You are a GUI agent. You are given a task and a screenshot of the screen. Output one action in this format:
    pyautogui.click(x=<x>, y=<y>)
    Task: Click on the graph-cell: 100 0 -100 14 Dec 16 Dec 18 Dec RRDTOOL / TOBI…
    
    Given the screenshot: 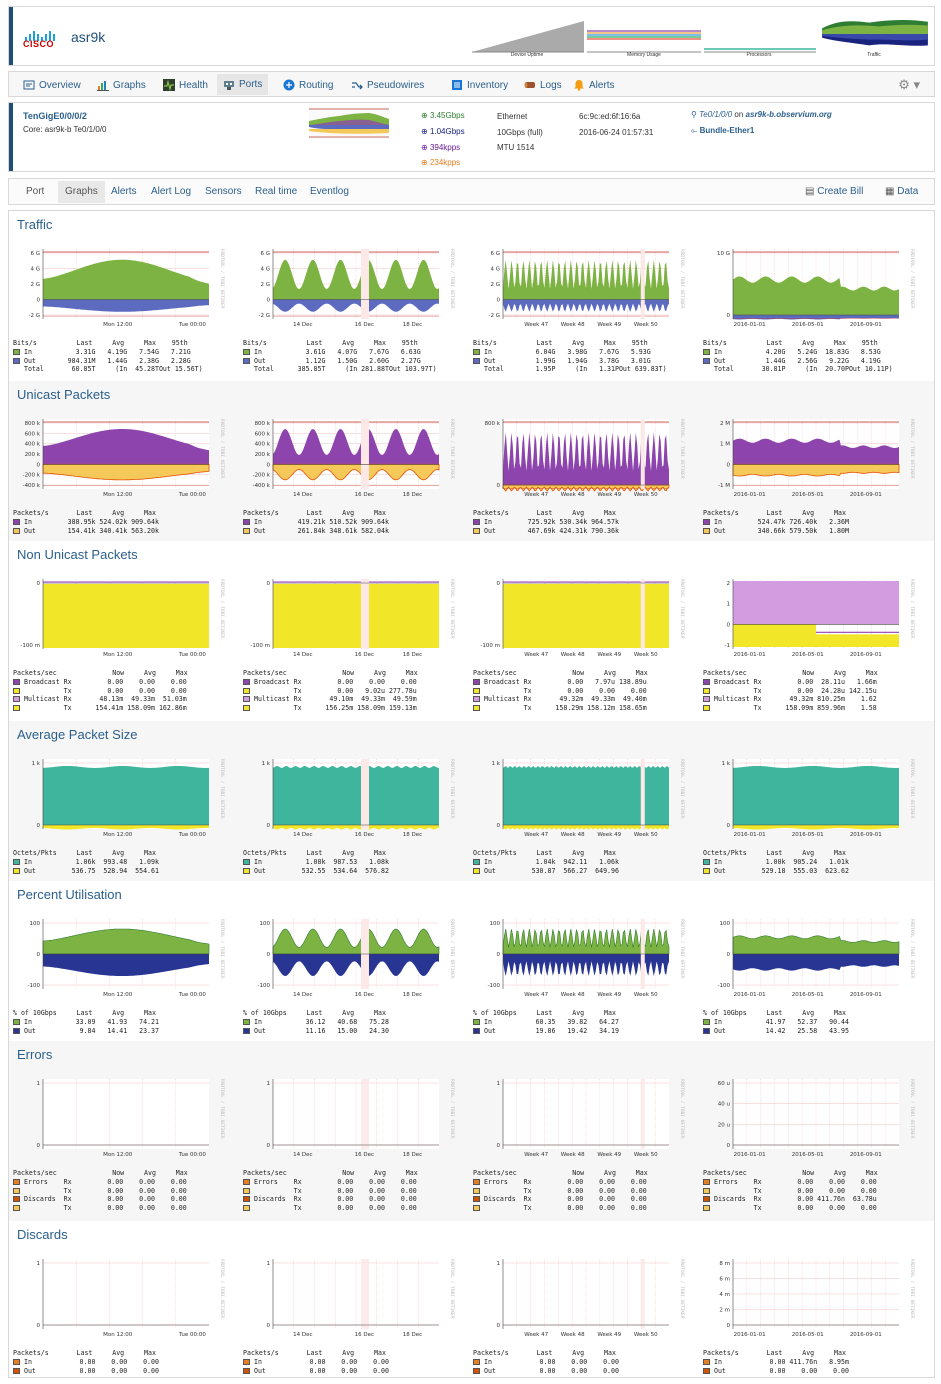 What is the action you would take?
    pyautogui.click(x=355, y=974)
    